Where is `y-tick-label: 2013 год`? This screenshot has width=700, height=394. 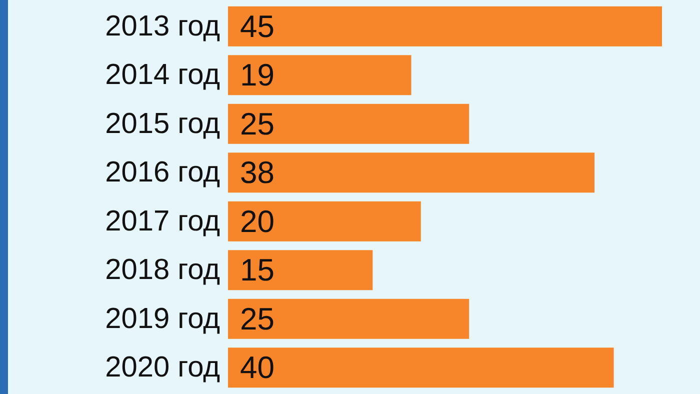 y-tick-label: 2013 год is located at coordinates (162, 26).